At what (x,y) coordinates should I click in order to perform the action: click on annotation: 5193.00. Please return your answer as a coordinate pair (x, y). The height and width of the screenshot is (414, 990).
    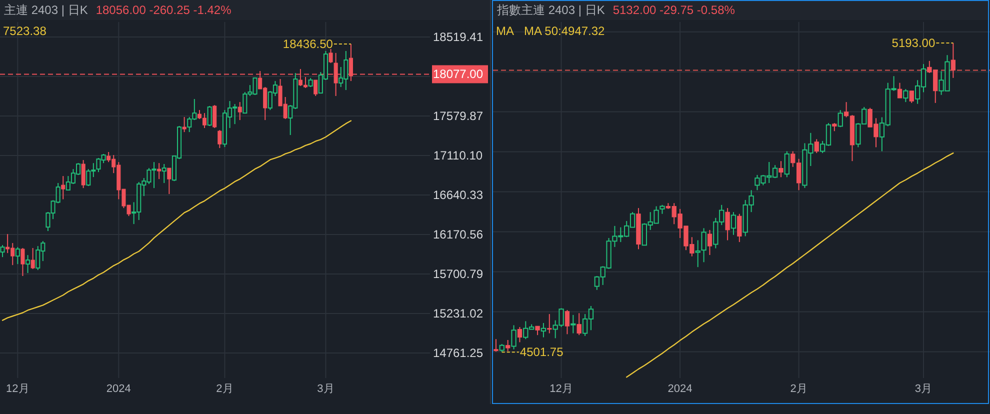
    Looking at the image, I should click on (914, 43).